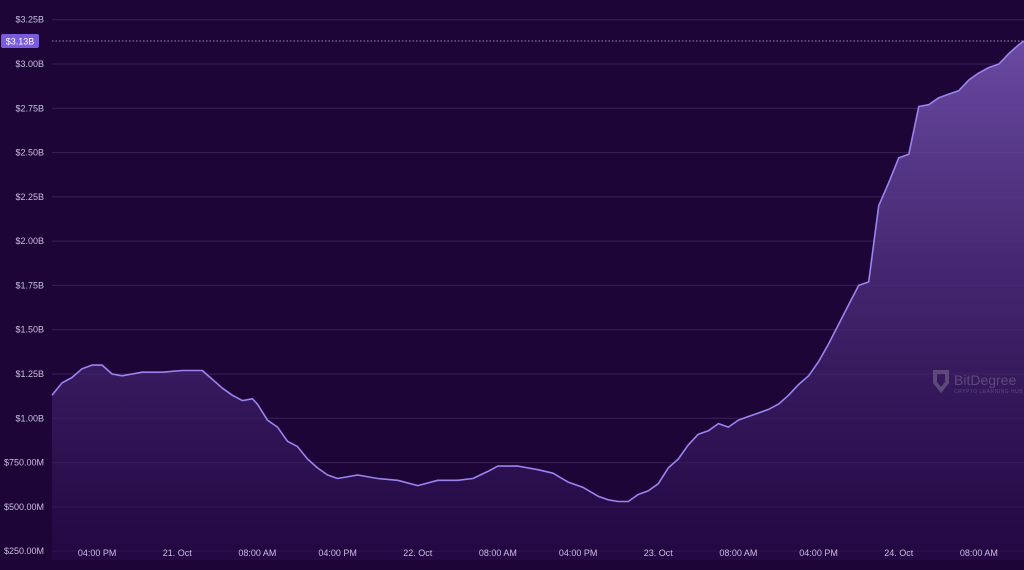 The height and width of the screenshot is (570, 1024). I want to click on y-tick-label: $2.25B, so click(29, 197).